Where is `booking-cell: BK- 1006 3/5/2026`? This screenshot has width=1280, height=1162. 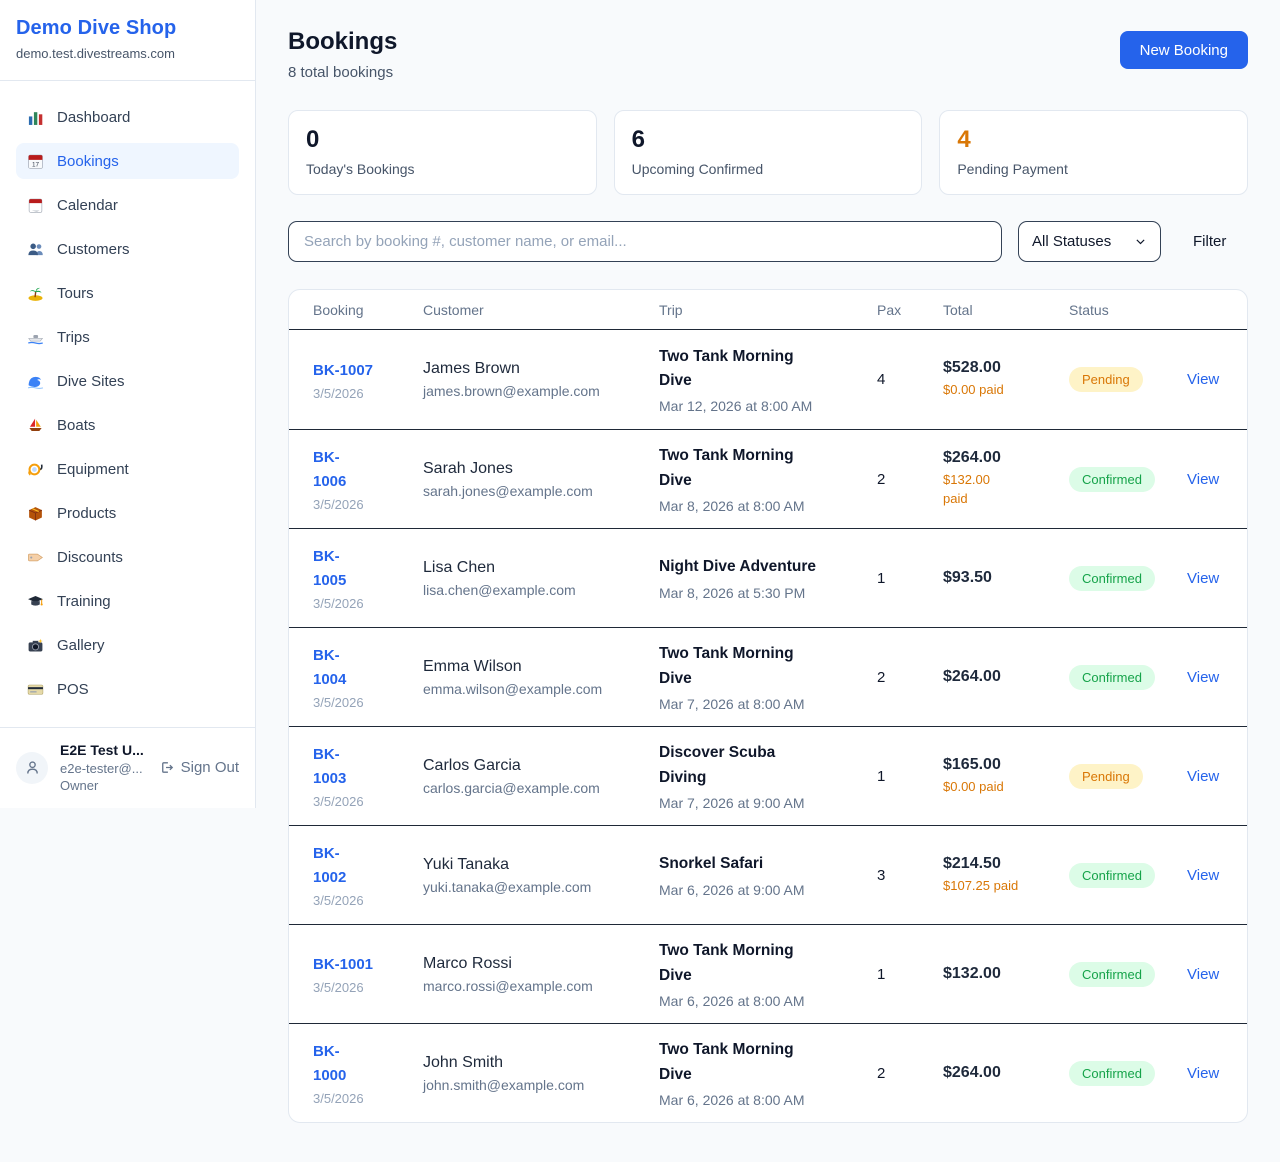 booking-cell: BK- 1006 3/5/2026 is located at coordinates (368, 479).